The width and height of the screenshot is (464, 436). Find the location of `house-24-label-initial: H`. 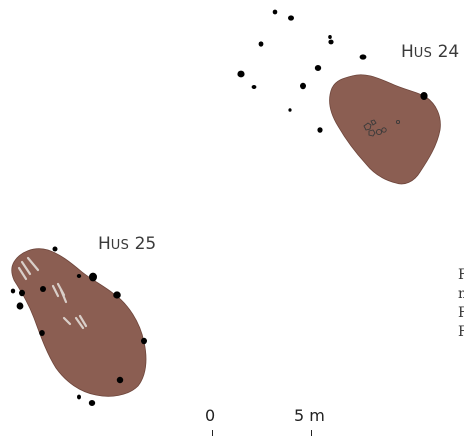

house-24-label-initial: H is located at coordinates (407, 52).